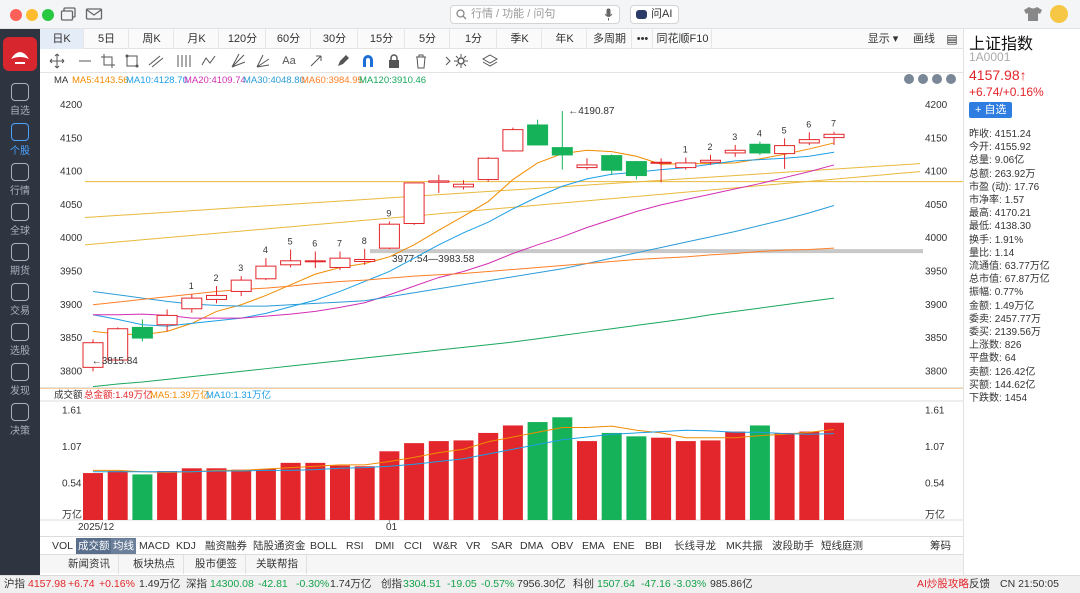  What do you see at coordinates (683, 39) in the screenshot?
I see `tab-period-14: 同花顺F10` at bounding box center [683, 39].